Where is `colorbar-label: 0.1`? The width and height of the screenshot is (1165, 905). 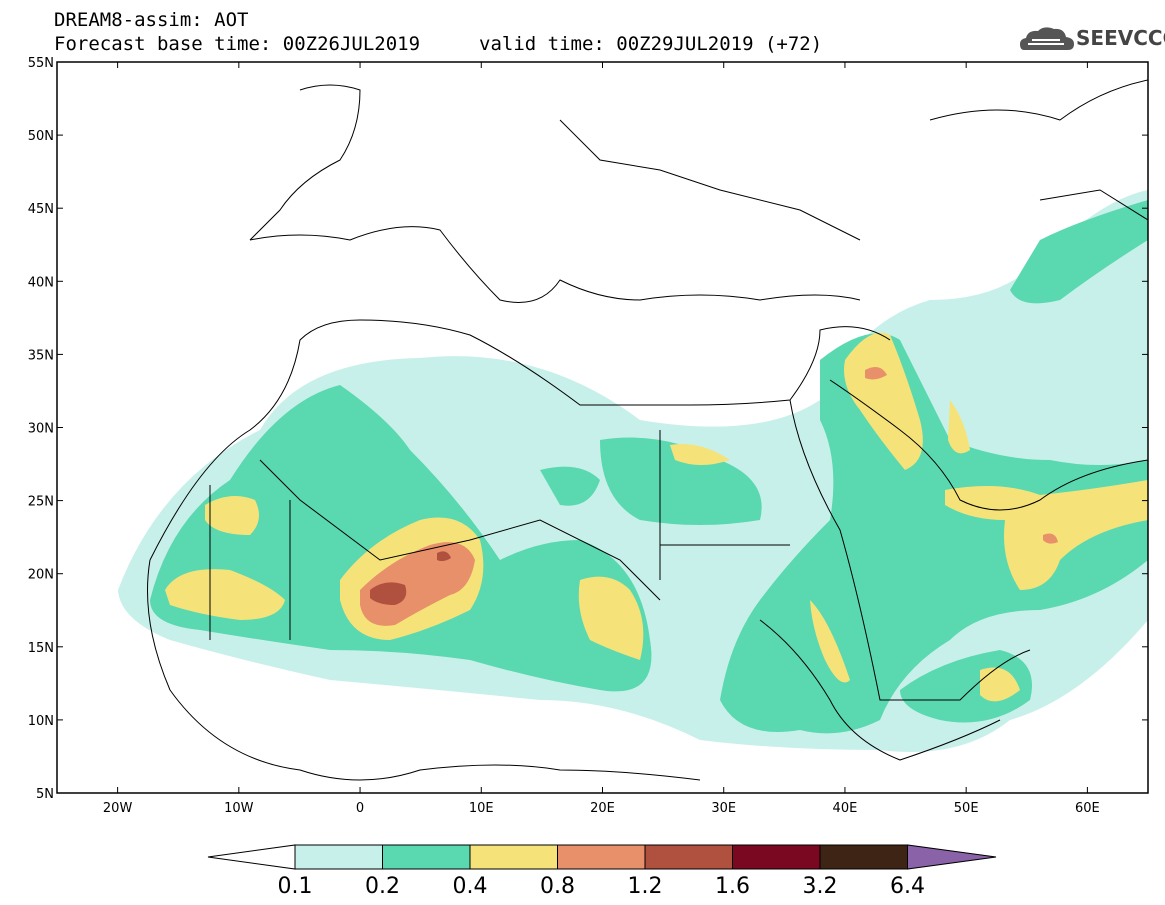
colorbar-label: 0.1 is located at coordinates (295, 886).